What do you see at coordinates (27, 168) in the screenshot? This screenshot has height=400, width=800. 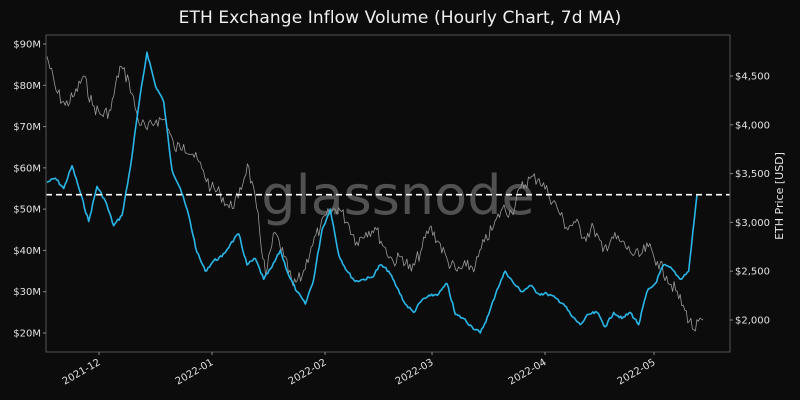 I see `left-tick-label: $60M` at bounding box center [27, 168].